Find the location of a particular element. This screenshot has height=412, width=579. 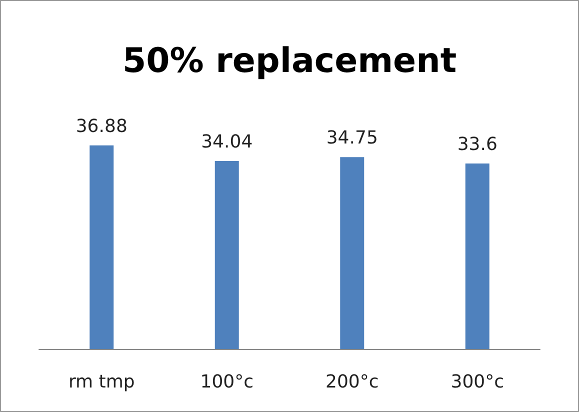

data-label: 36.88 is located at coordinates (102, 126).